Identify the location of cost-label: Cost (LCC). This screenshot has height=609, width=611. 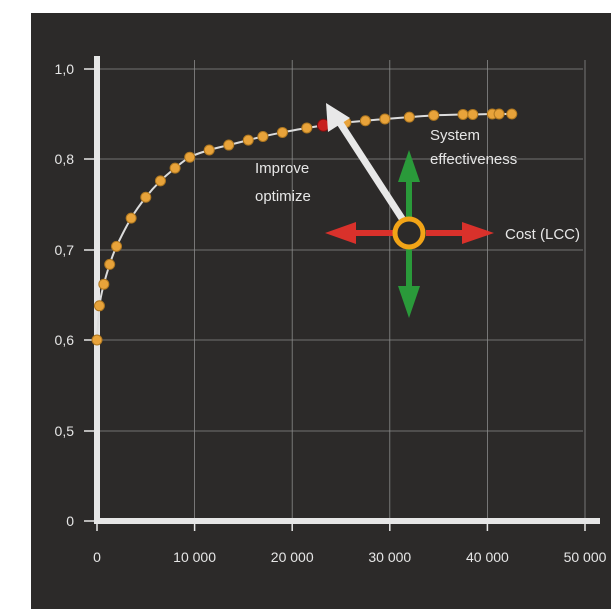
(542, 234).